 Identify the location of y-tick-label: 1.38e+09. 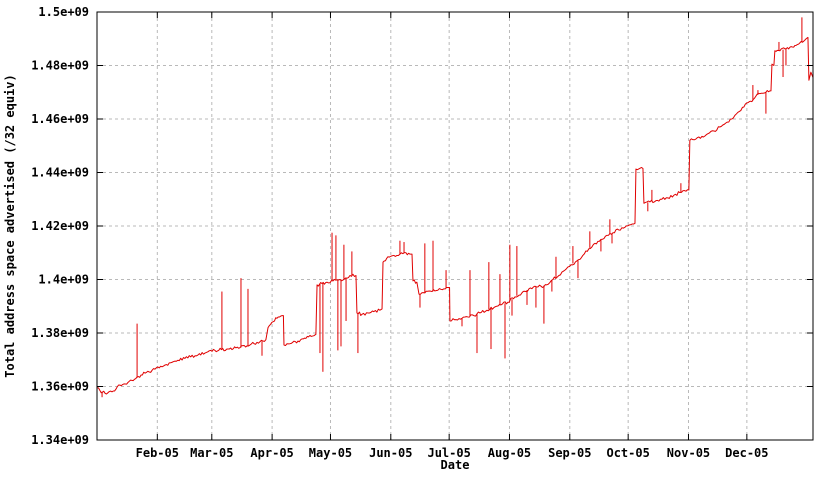
(60, 333).